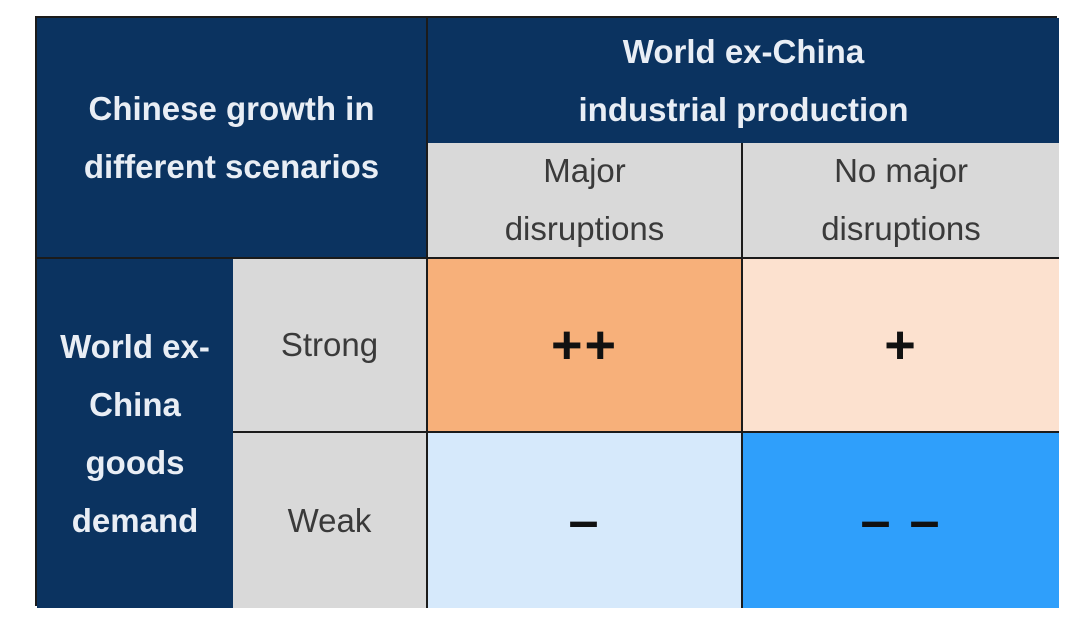  I want to click on cell-strong-major: ++, so click(585, 344).